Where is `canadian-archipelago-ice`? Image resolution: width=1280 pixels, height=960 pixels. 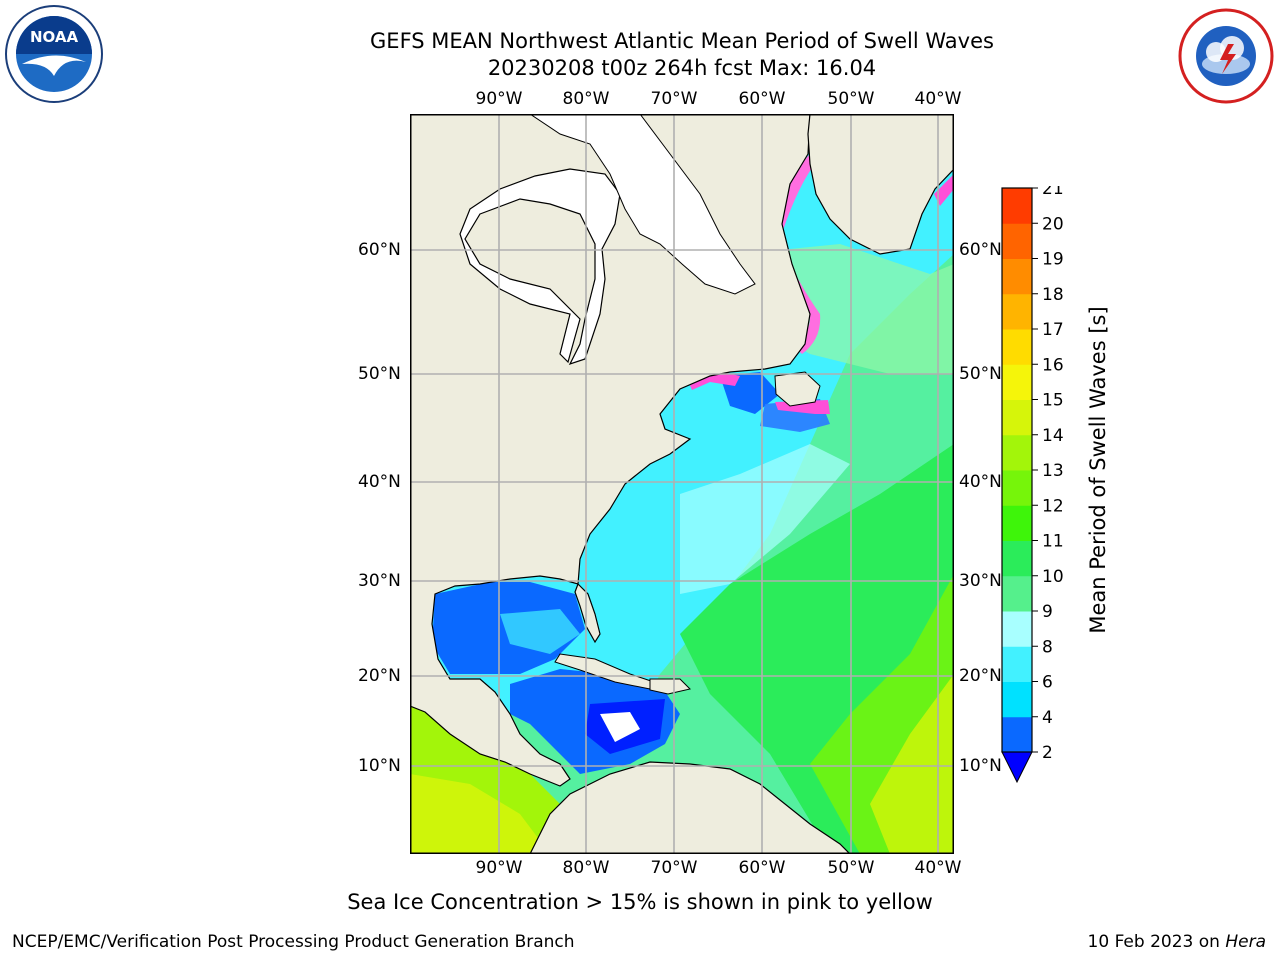 canadian-archipelago-ice is located at coordinates (642, 204).